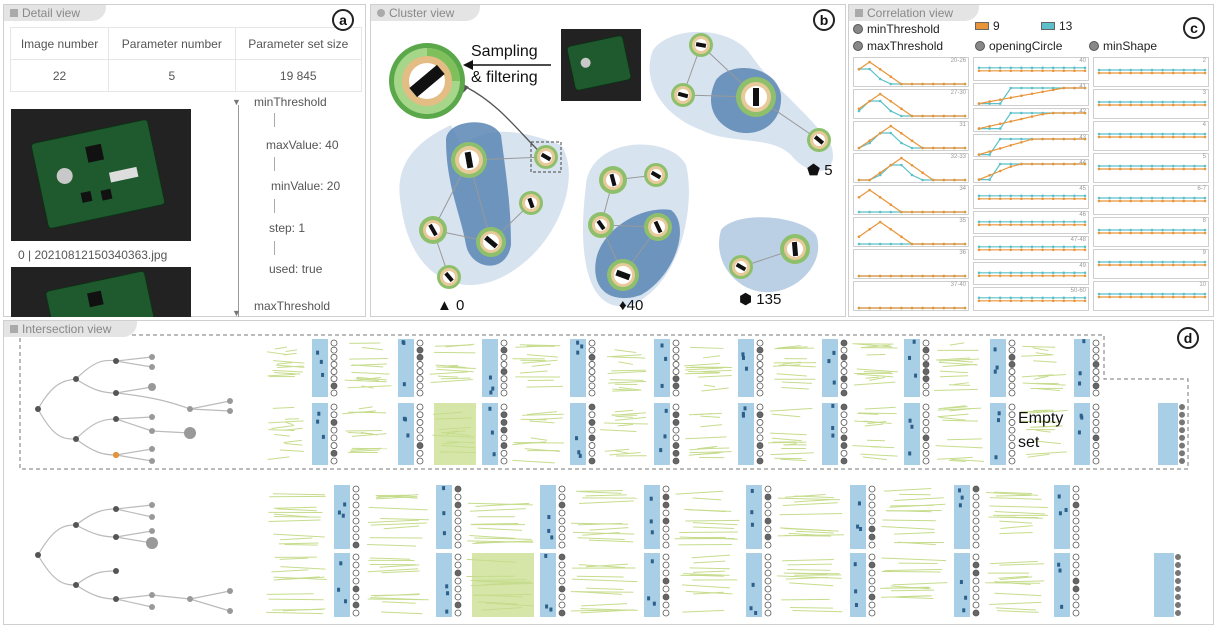 This screenshot has height=628, width=1217. I want to click on tree-connector, so click(238, 211).